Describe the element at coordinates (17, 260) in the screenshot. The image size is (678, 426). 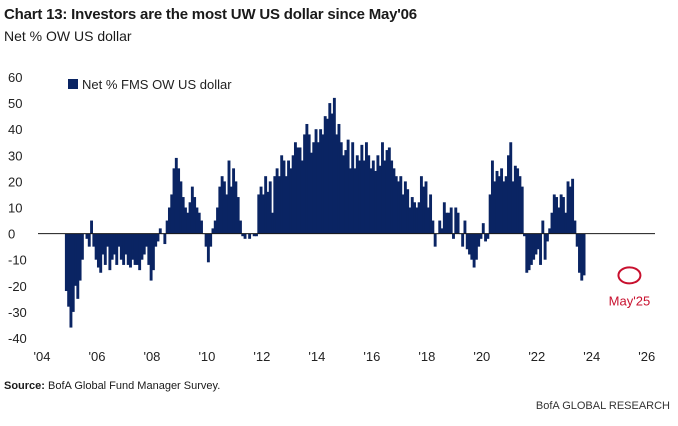
I see `y-tick-label: -10` at that location.